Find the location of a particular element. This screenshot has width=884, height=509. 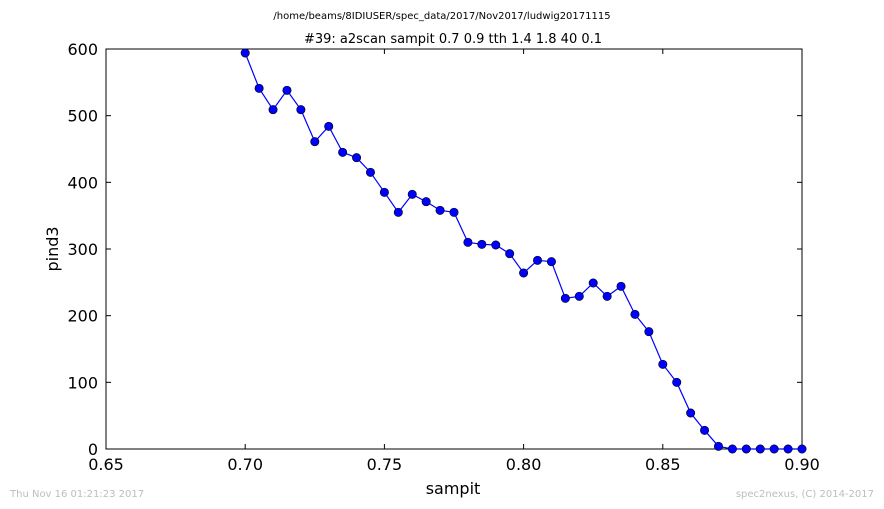

y-tick-label: 200 is located at coordinates (82, 316).